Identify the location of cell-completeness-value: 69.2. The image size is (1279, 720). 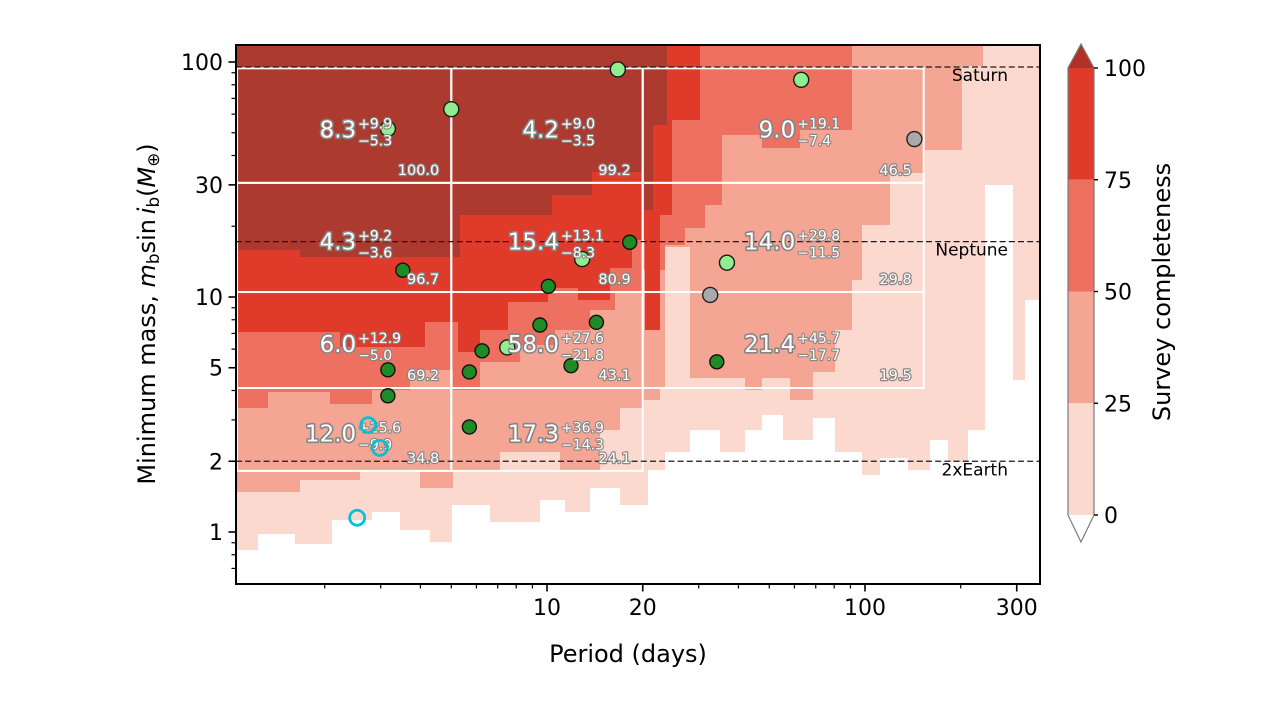
(423, 376).